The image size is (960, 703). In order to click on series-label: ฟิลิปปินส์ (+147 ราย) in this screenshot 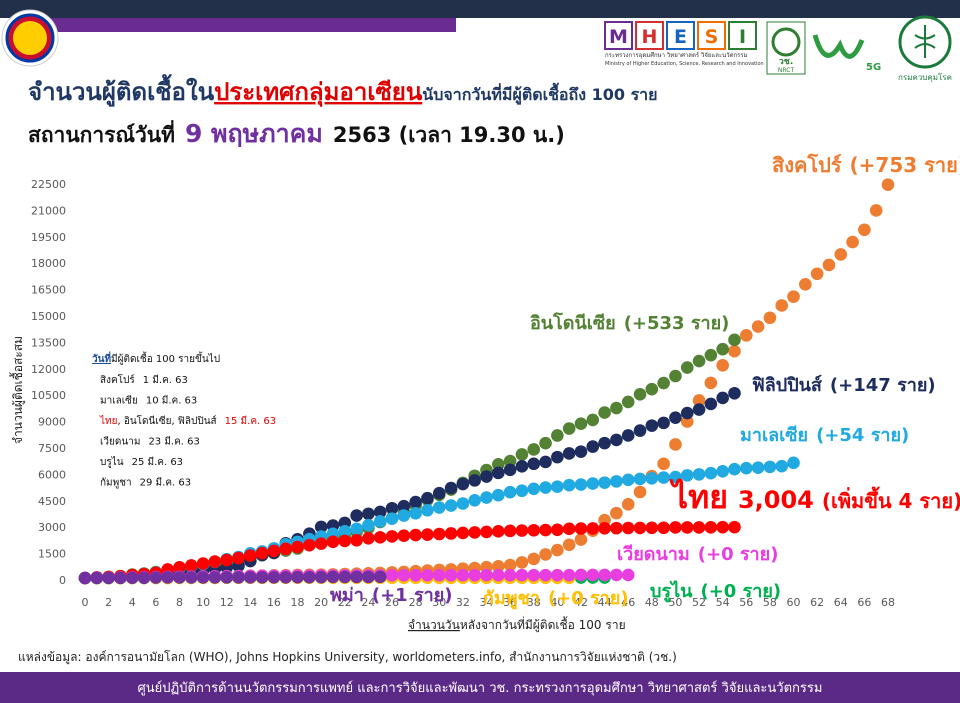, I will do `click(844, 385)`.